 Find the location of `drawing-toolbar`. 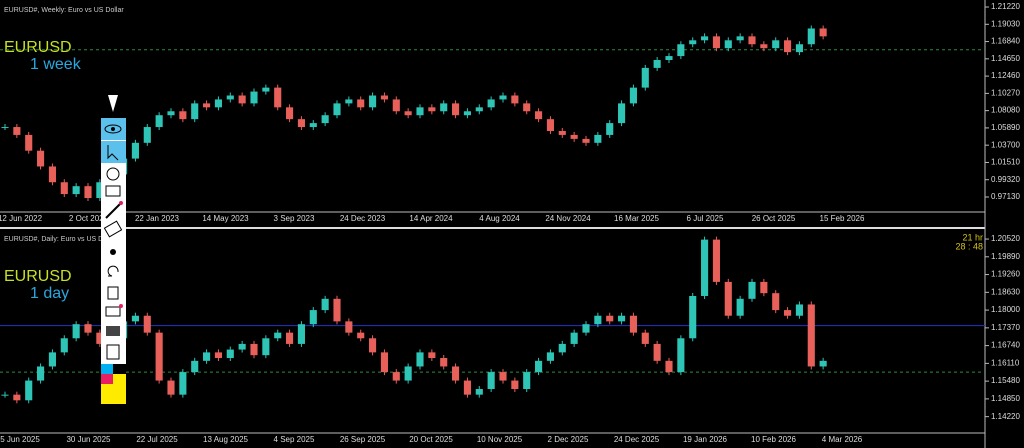

drawing-toolbar is located at coordinates (113, 249).